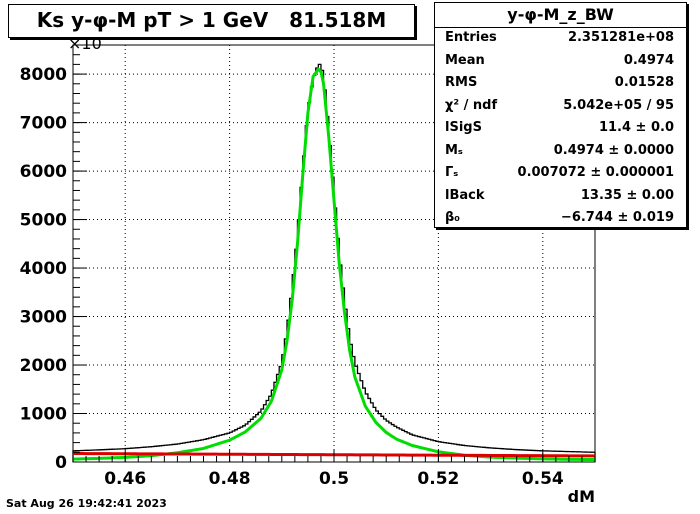 The image size is (700, 514). I want to click on y-axis-exponent-label: ×10, so click(85, 43).